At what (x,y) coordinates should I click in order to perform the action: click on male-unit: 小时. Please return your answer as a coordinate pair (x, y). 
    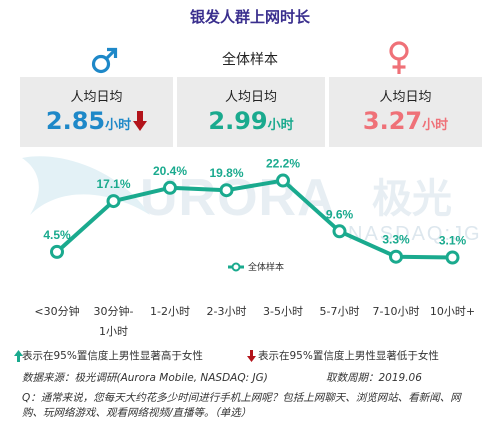
    Looking at the image, I should click on (118, 125).